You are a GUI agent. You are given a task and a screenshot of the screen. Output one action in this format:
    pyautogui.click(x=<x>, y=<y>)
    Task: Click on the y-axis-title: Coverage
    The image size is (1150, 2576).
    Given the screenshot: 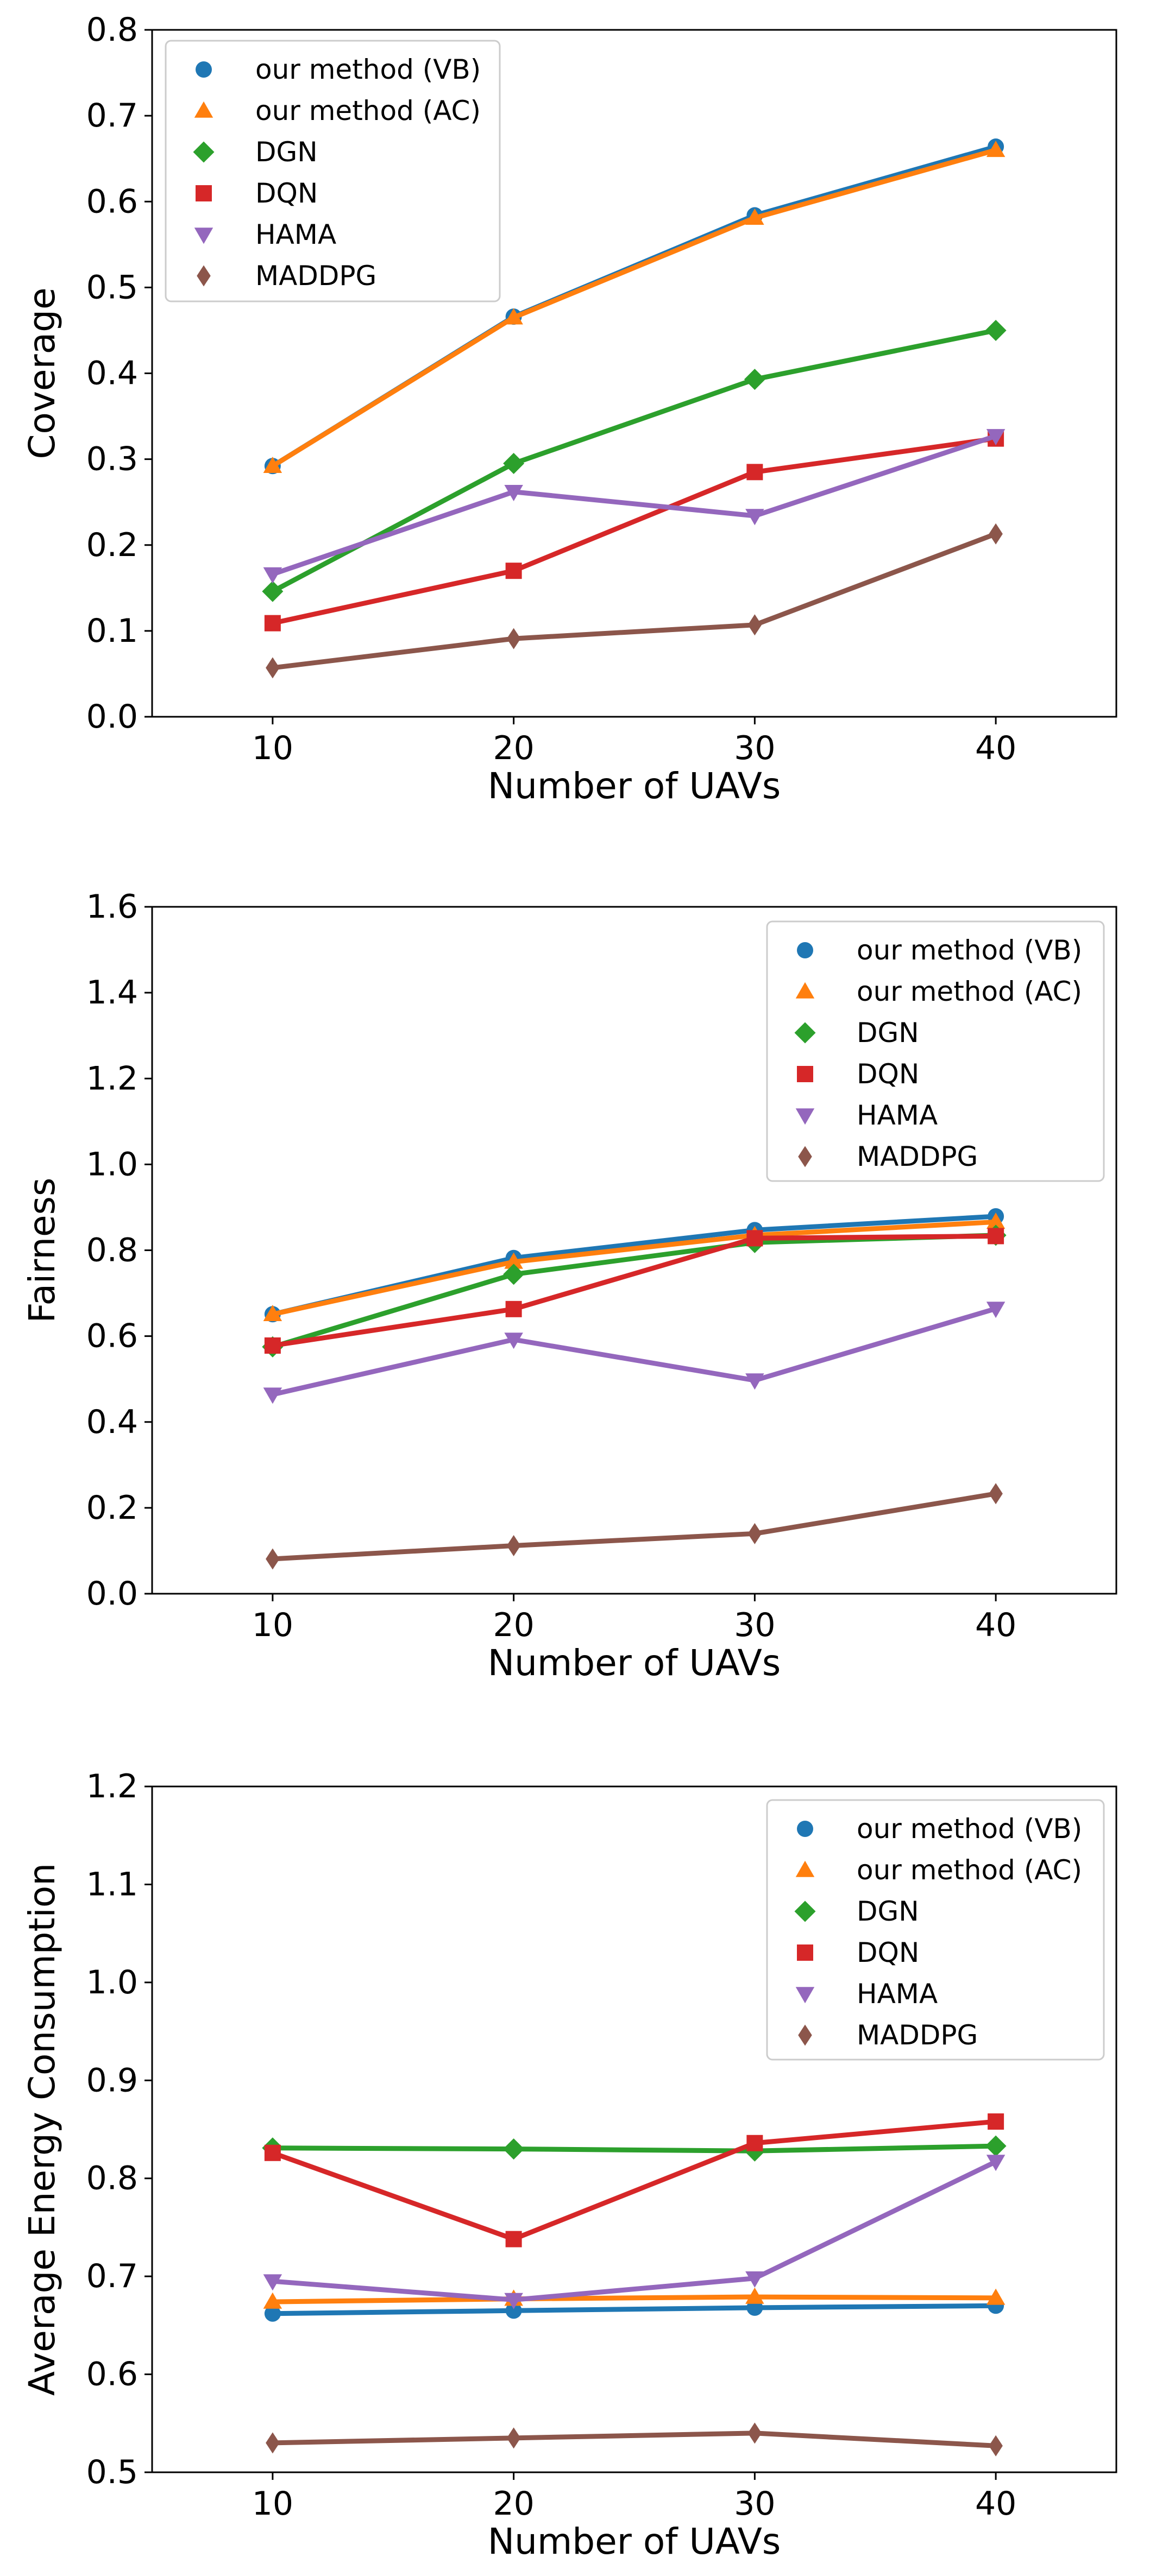 What is the action you would take?
    pyautogui.click(x=42, y=373)
    